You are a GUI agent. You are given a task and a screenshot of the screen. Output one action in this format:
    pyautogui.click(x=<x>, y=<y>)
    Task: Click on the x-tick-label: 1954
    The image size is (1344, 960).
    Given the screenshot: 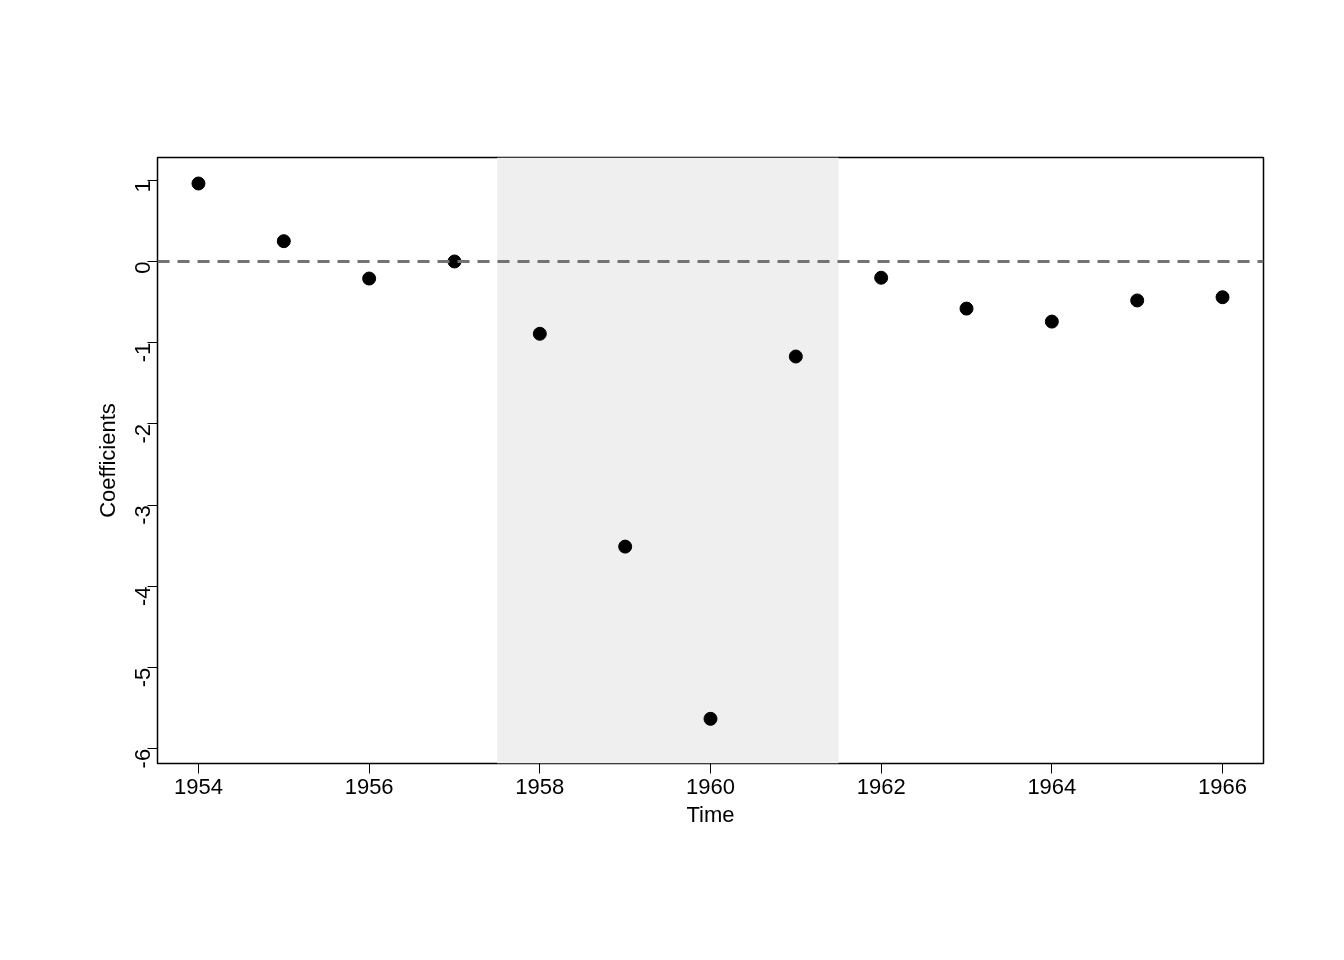 What is the action you would take?
    pyautogui.click(x=198, y=786)
    